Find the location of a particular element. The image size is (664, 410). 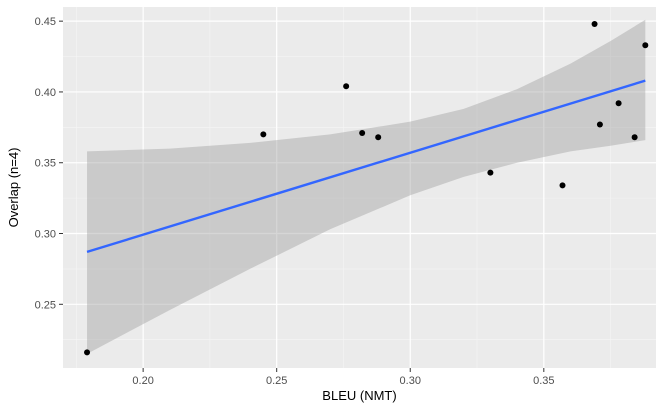

x-tick-label: 0.25 is located at coordinates (276, 381).